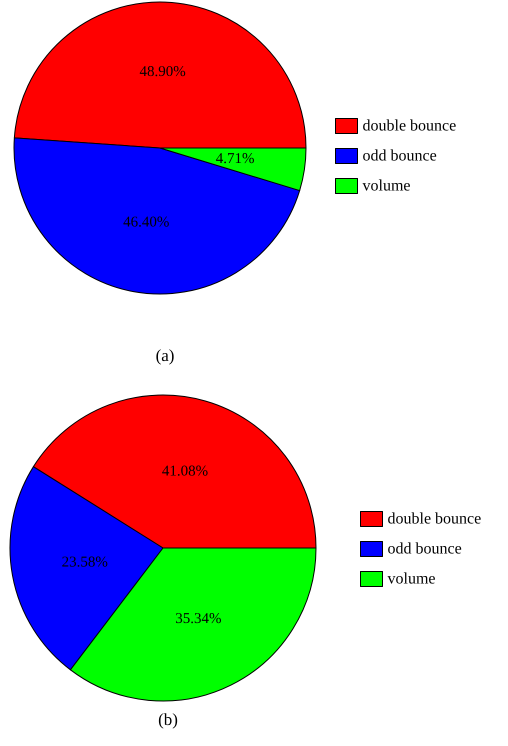 This screenshot has height=746, width=508. Describe the element at coordinates (146, 222) in the screenshot. I see `data-label: 46.40%` at that location.